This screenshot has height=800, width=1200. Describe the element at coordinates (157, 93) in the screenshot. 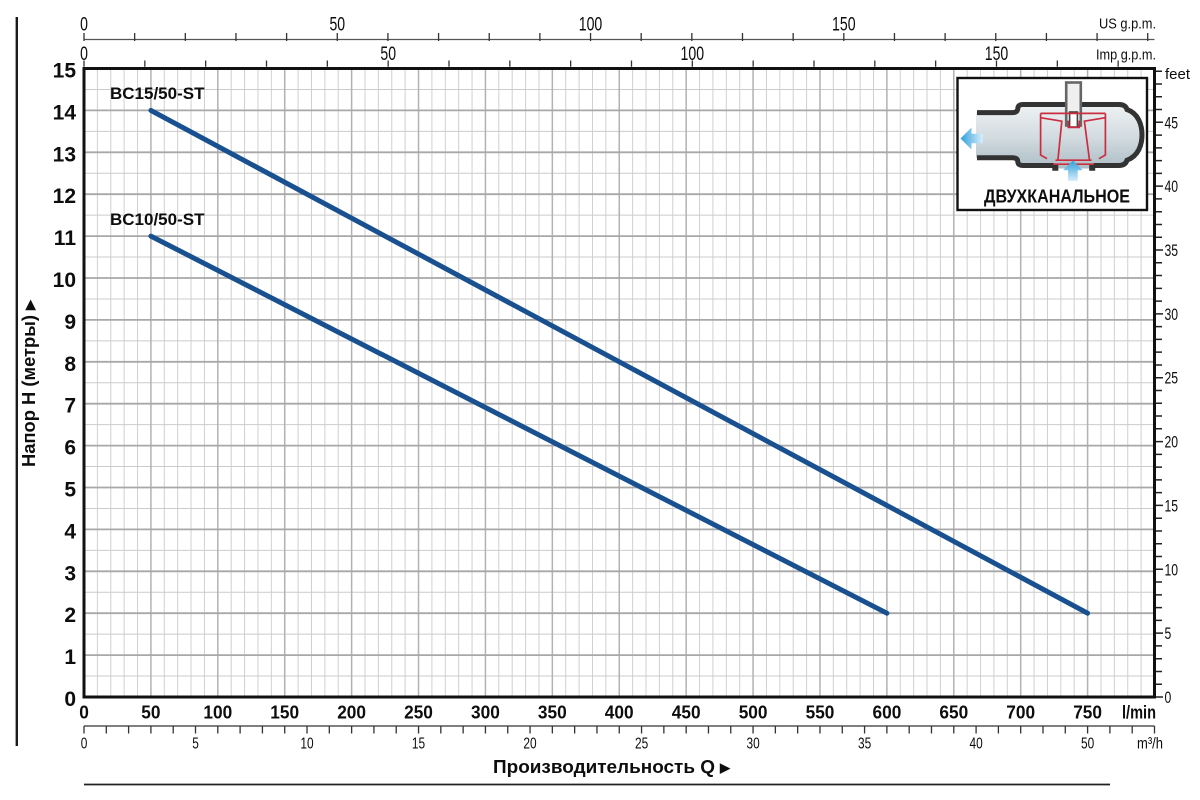

I see `svg-text: BC15/50-ST` at that location.